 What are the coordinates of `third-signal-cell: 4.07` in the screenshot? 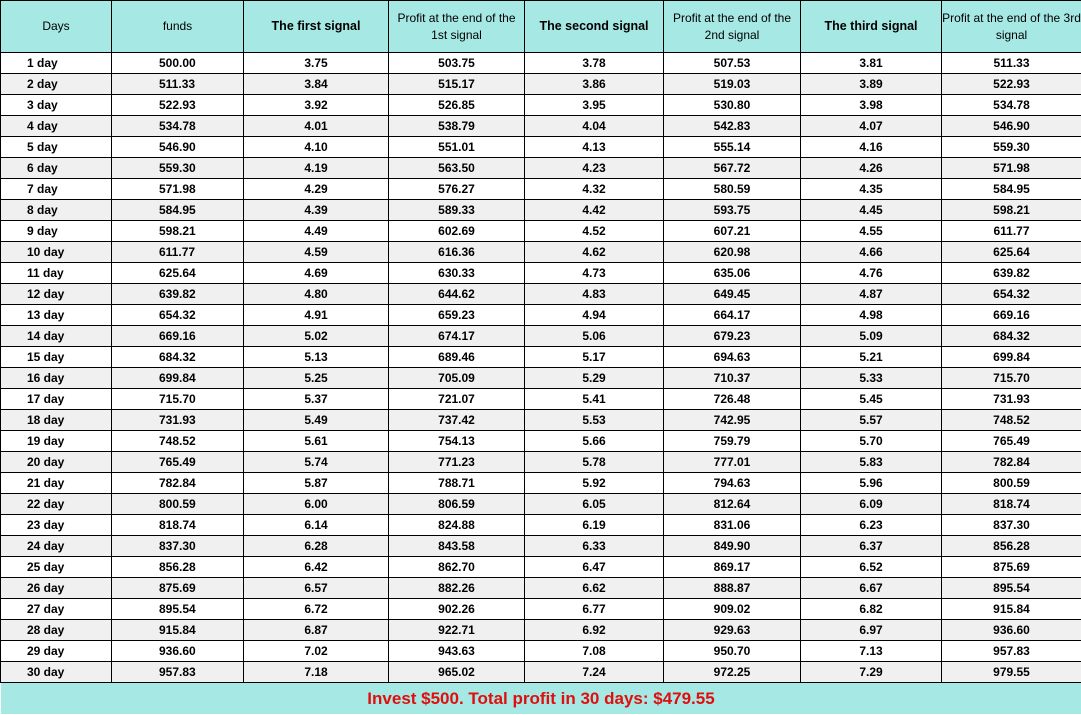 It's located at (871, 126).